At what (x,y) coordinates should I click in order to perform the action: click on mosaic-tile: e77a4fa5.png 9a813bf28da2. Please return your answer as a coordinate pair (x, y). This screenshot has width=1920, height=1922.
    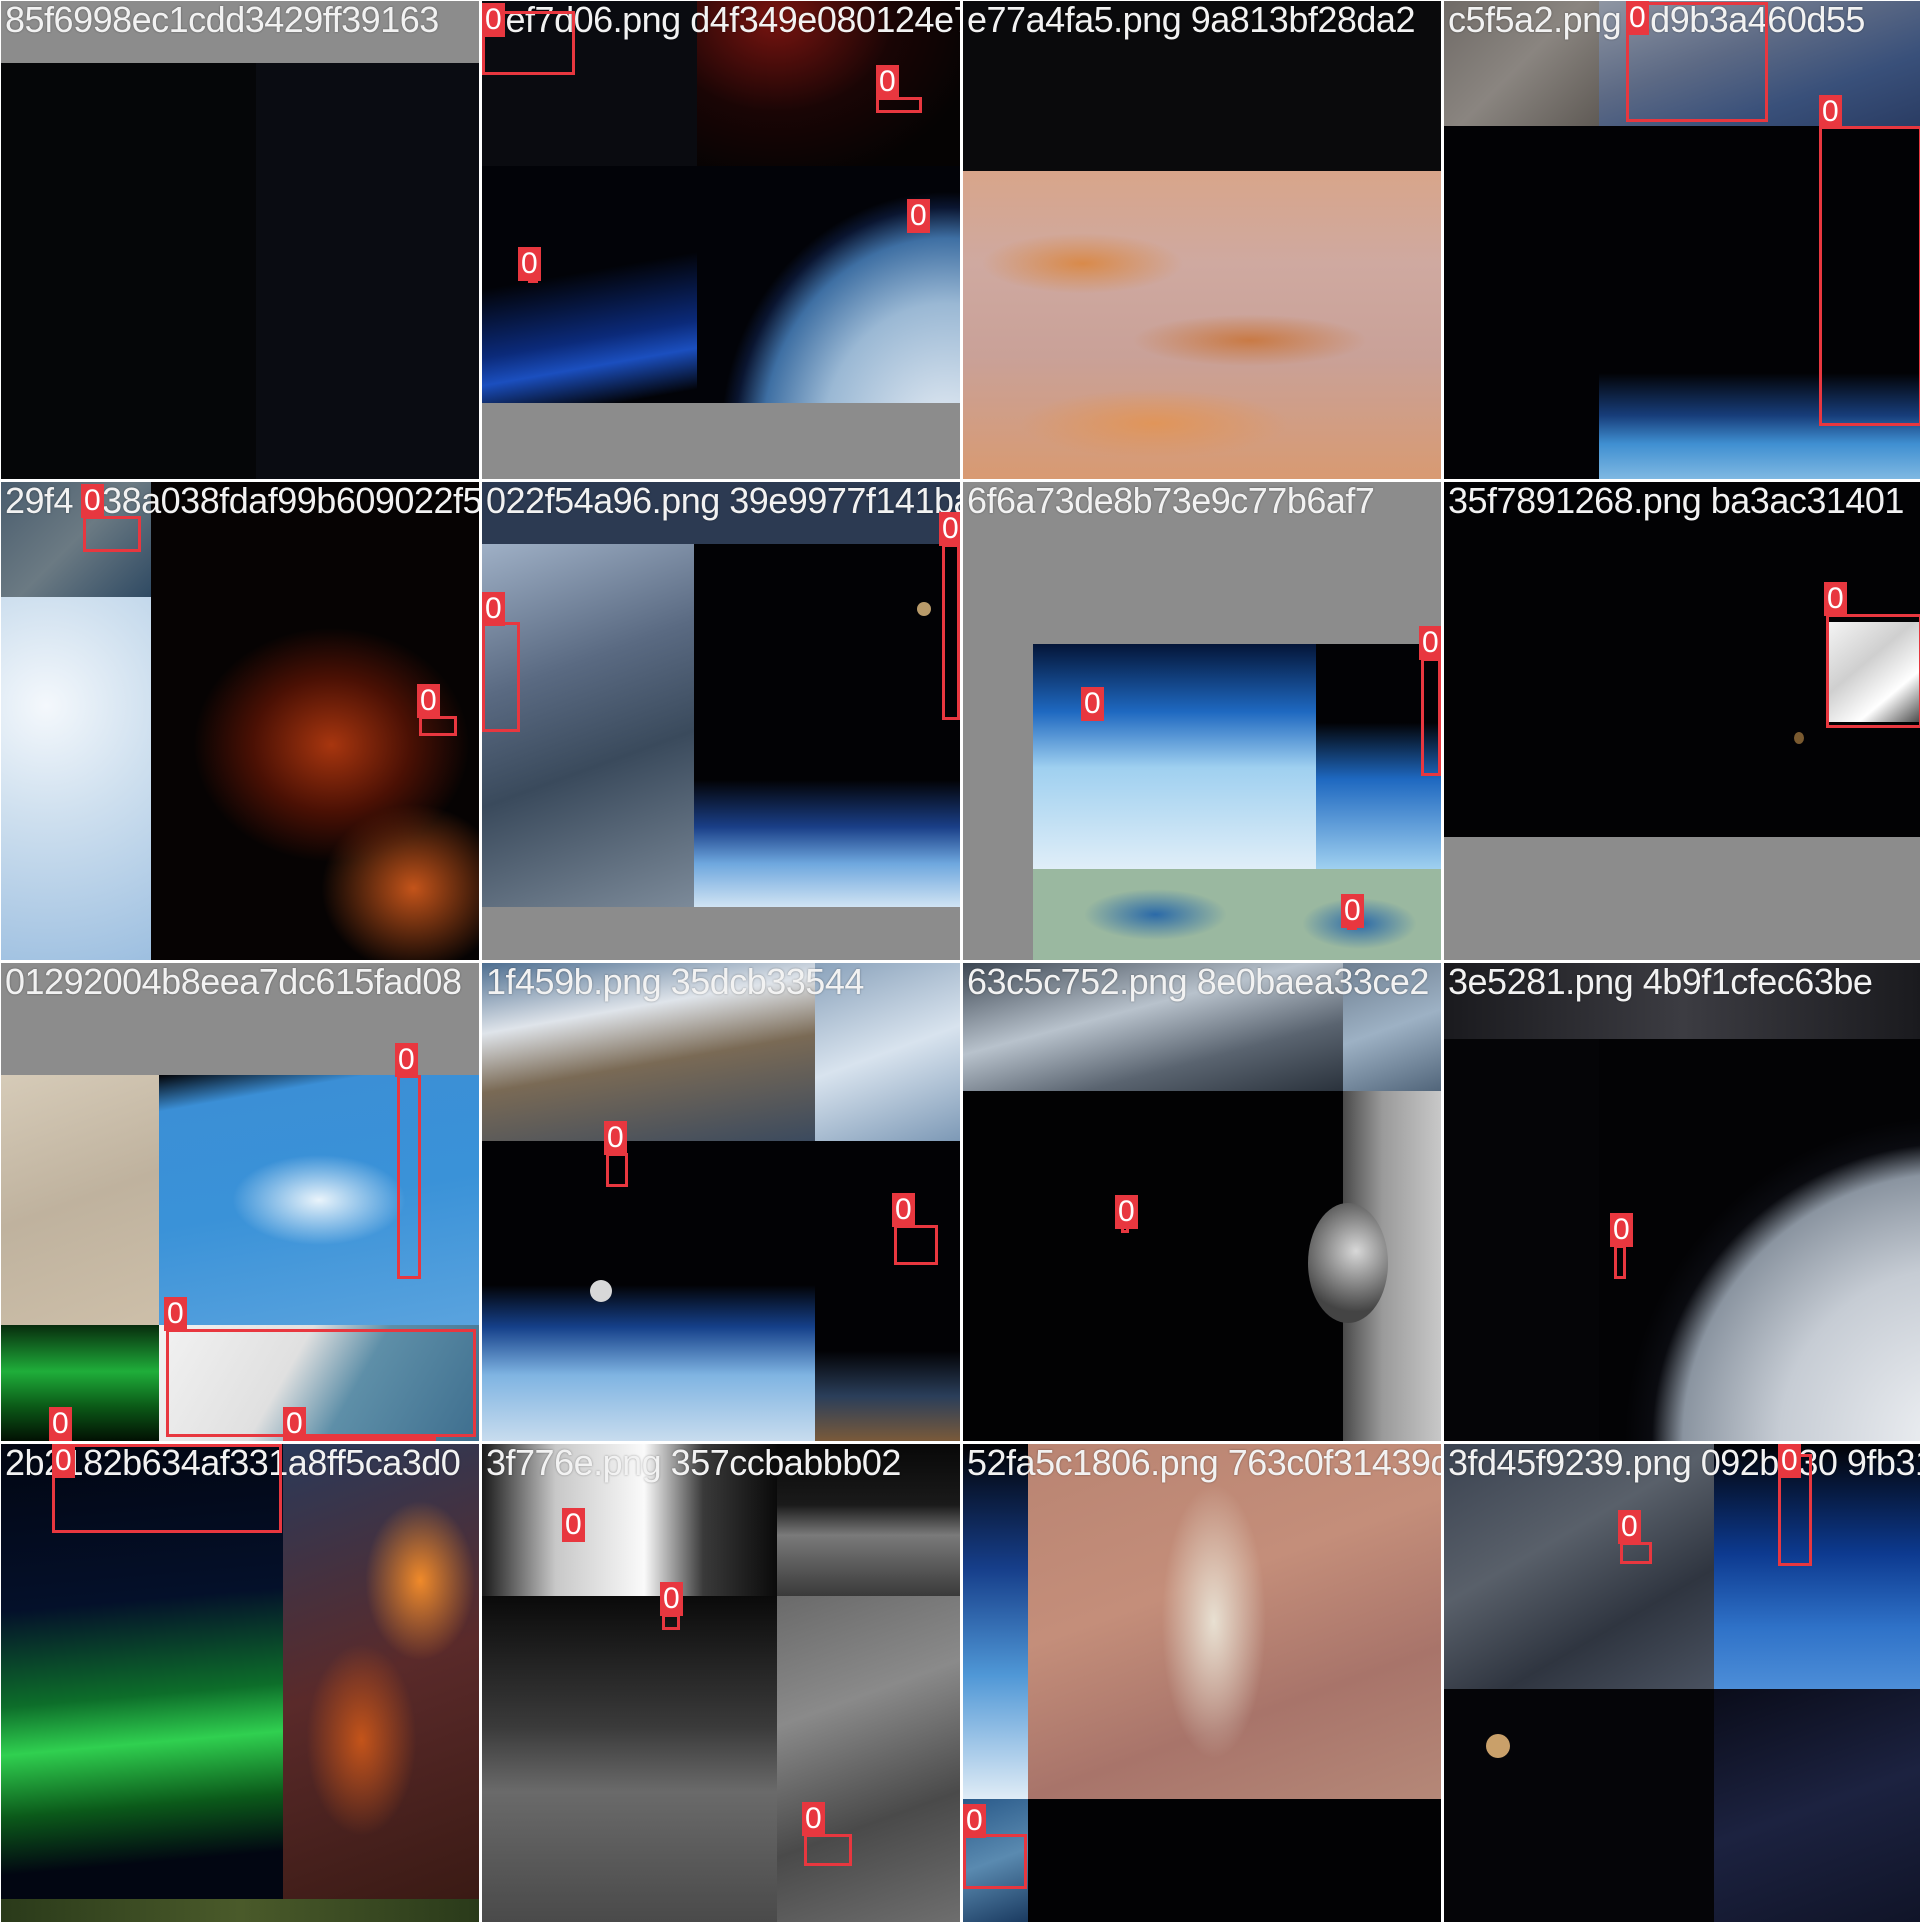
    Looking at the image, I should click on (1202, 240).